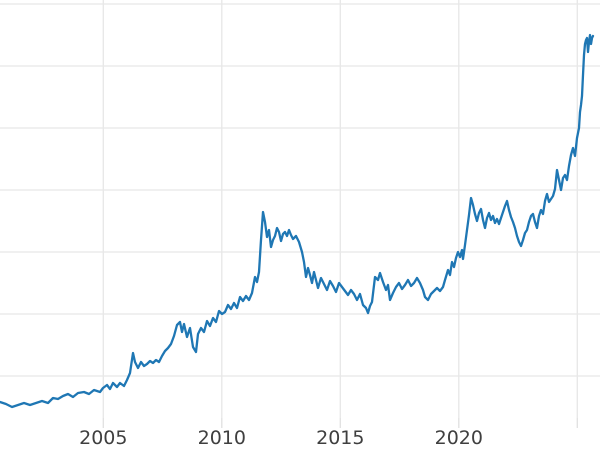  What do you see at coordinates (103, 438) in the screenshot?
I see `x-tick-label: 2005` at bounding box center [103, 438].